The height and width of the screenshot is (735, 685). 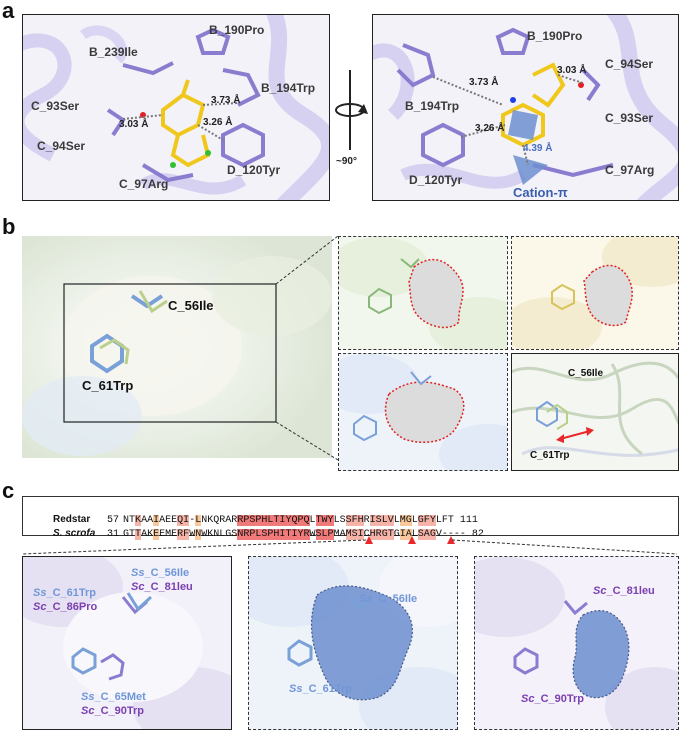 I want to click on panel-b-inset-overlay: C_56Ile C_61Trp, so click(x=595, y=412).